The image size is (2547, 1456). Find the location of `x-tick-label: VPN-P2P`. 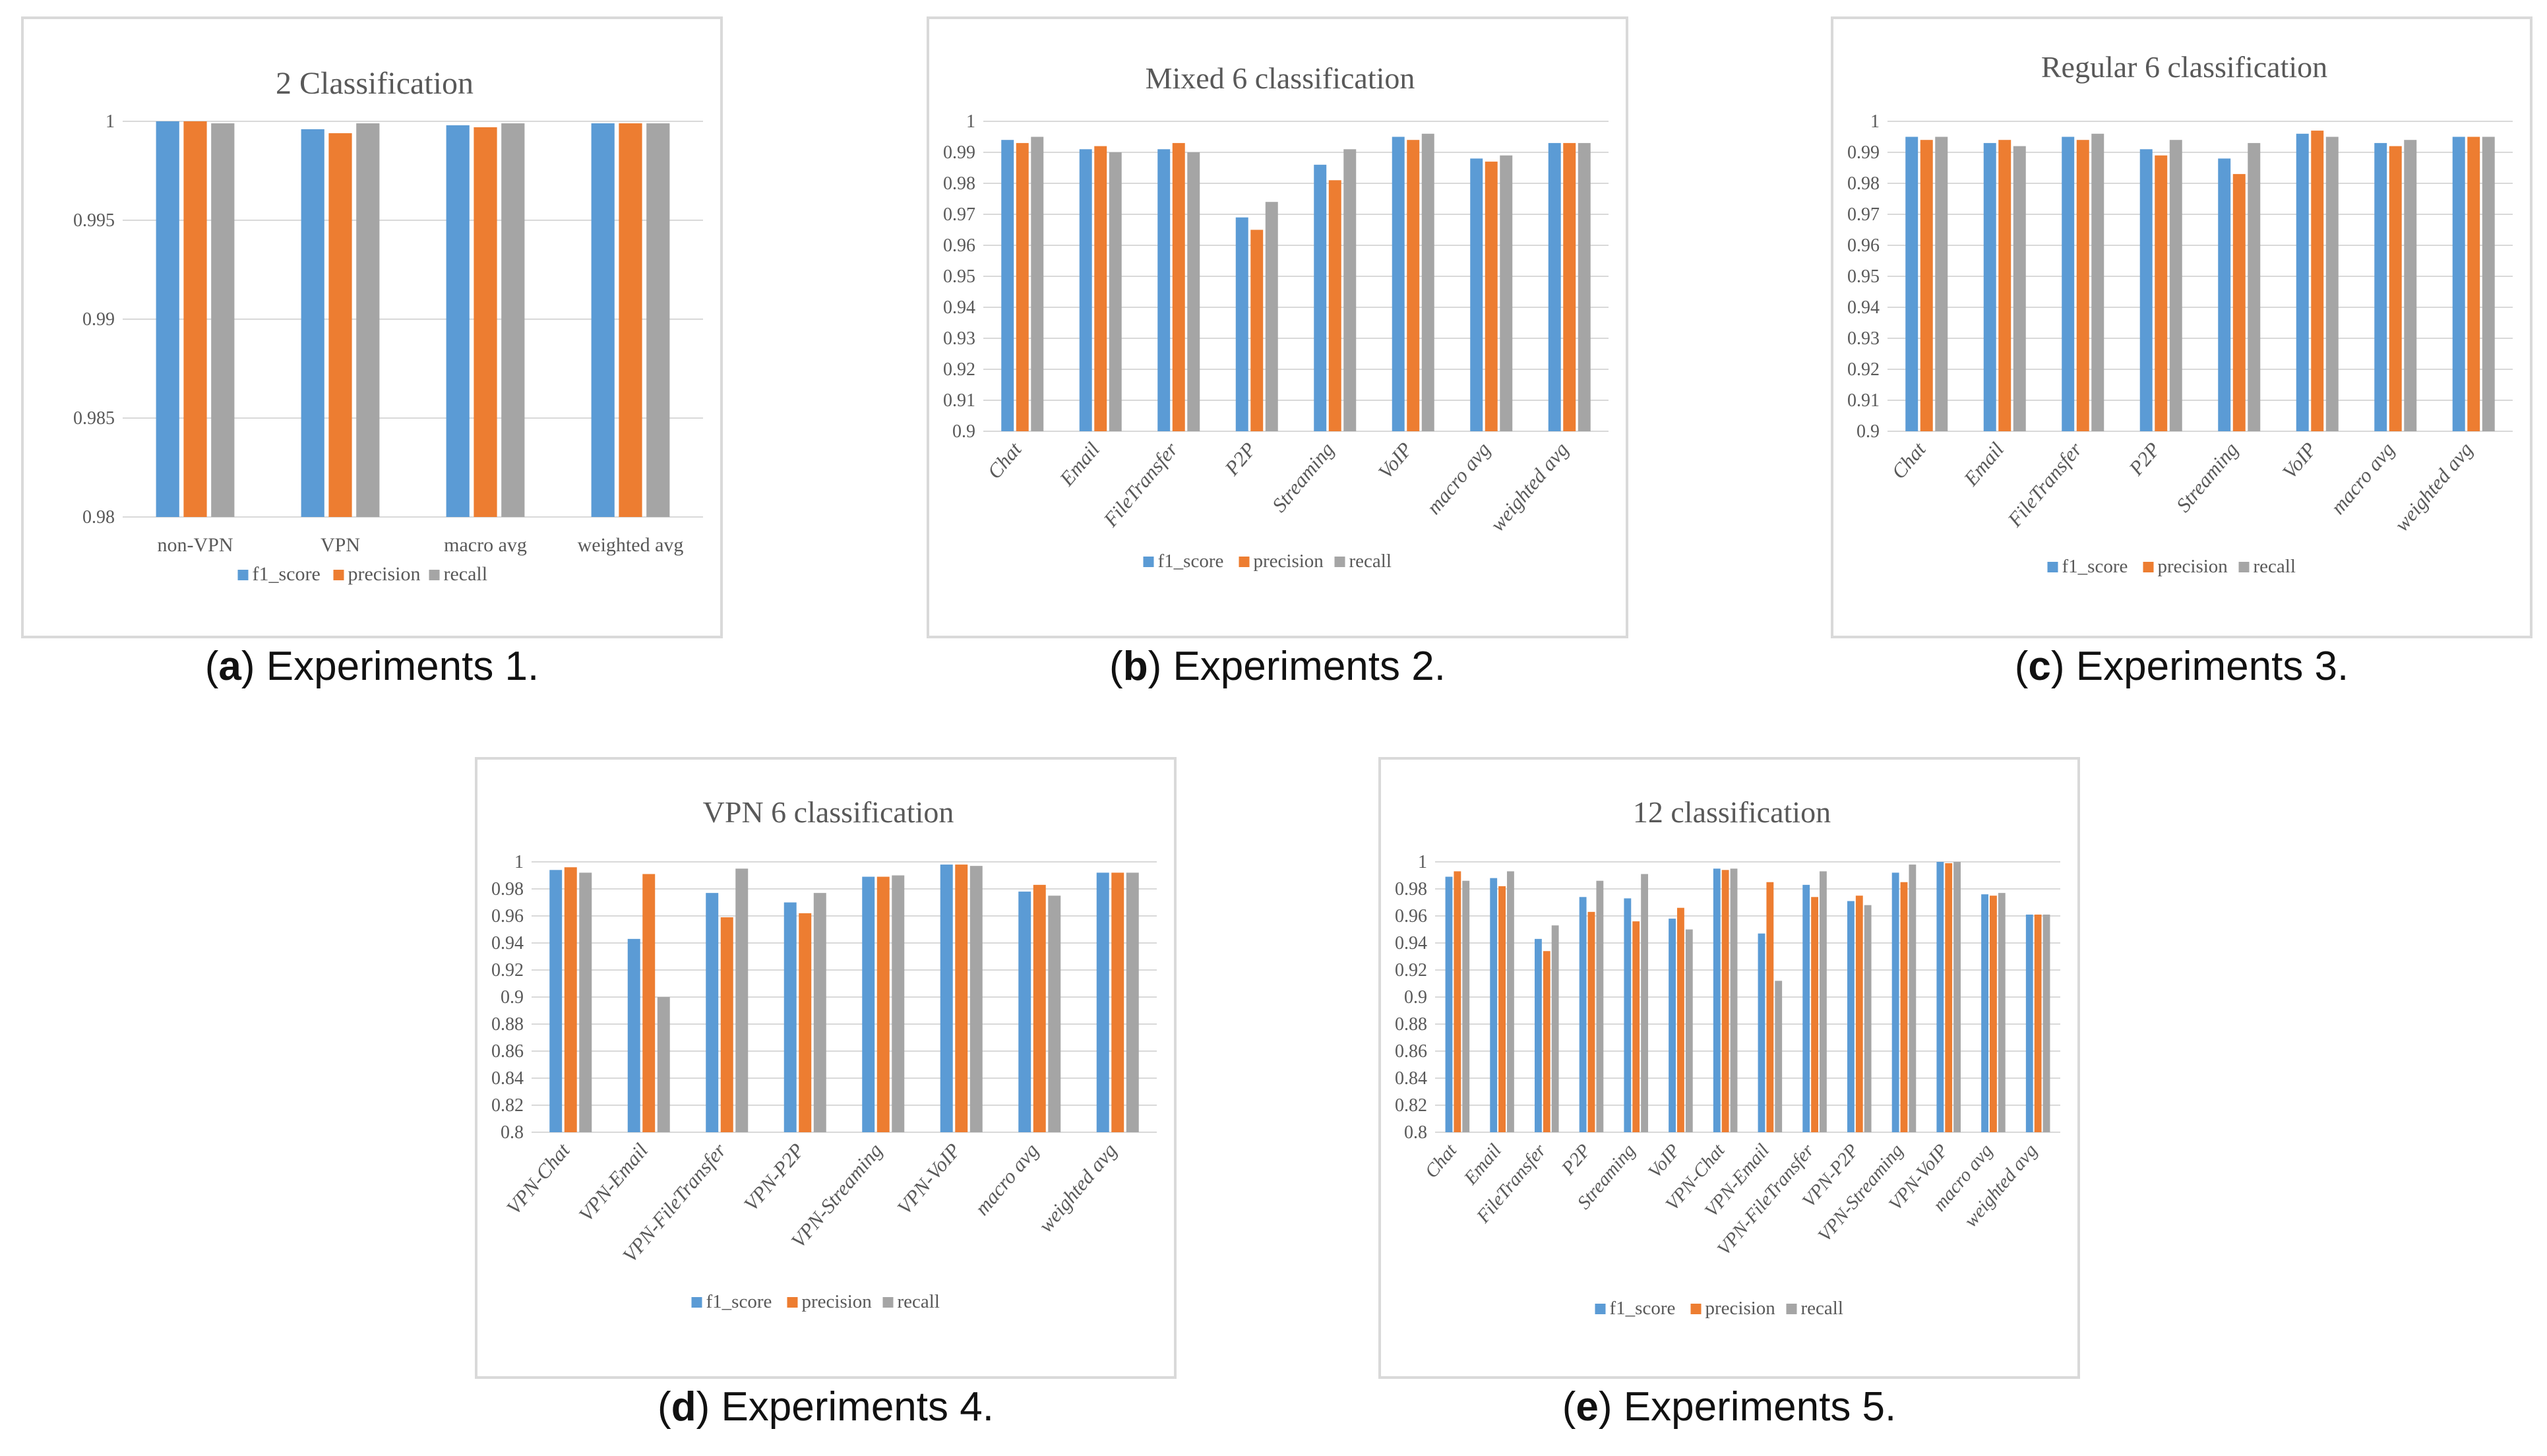

x-tick-label: VPN-P2P is located at coordinates (774, 1177).